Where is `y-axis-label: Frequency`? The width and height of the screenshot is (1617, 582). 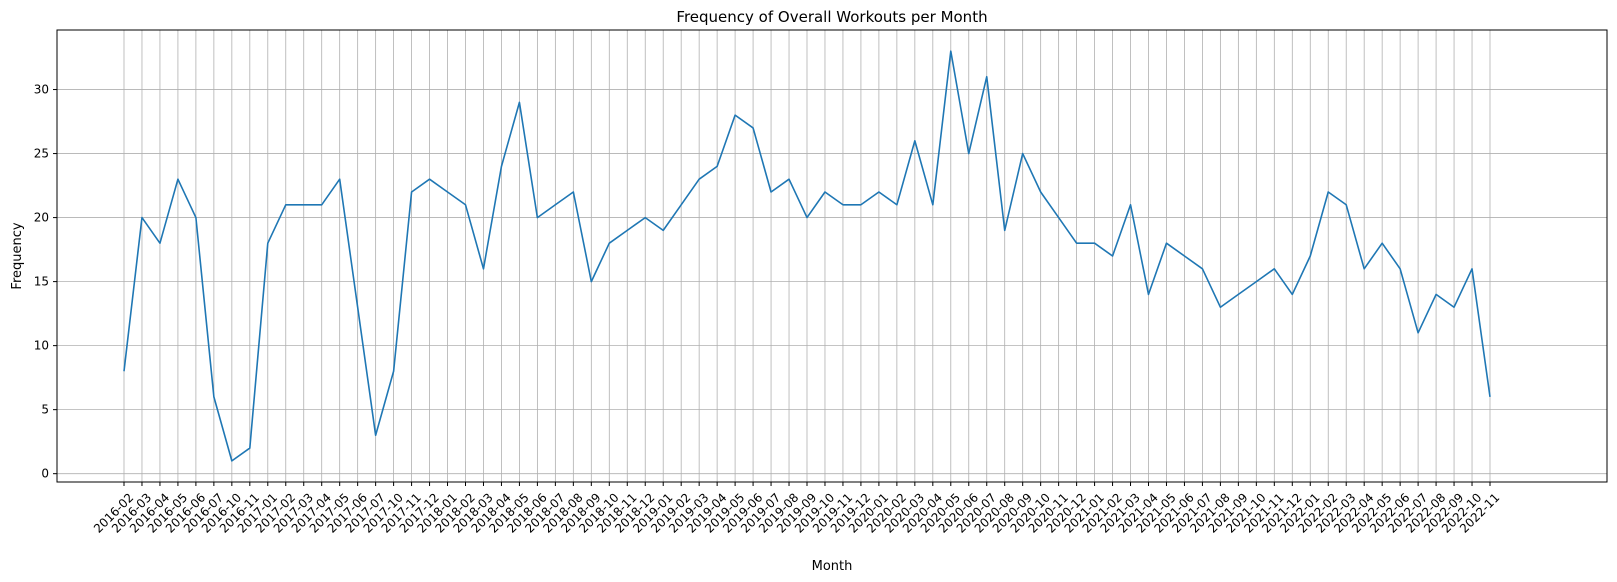
y-axis-label: Frequency is located at coordinates (17, 255).